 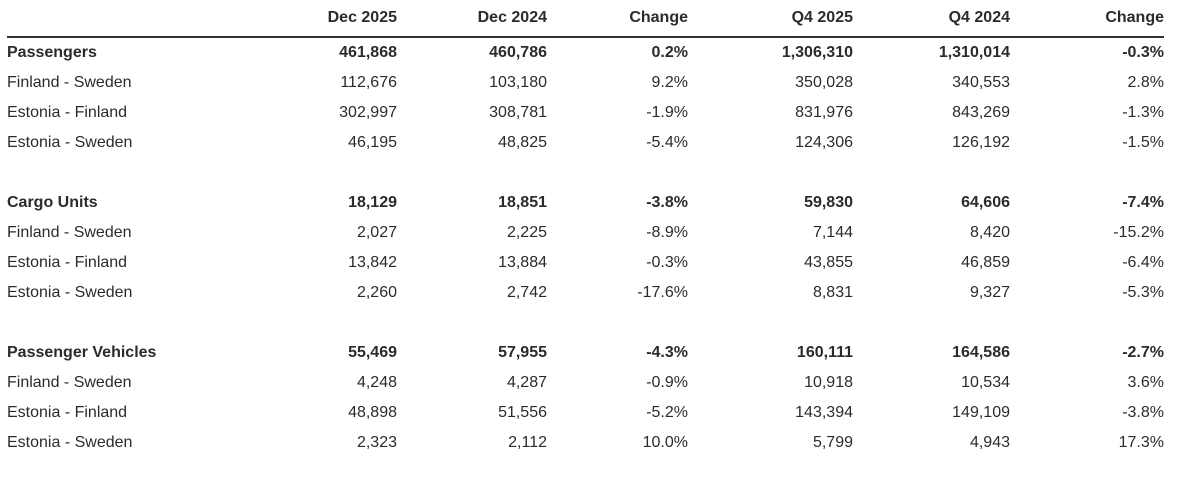 What do you see at coordinates (770, 19) in the screenshot?
I see `header-q4-2025: Q4 2025` at bounding box center [770, 19].